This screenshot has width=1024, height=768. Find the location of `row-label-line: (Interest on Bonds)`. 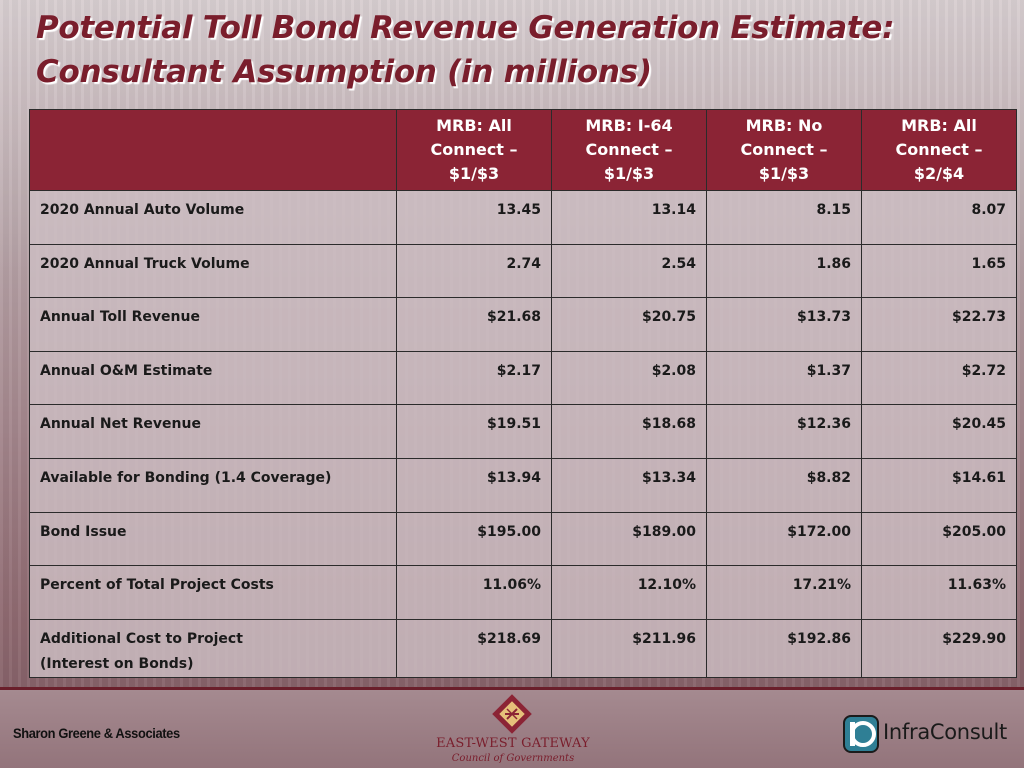

row-label-line: (Interest on Bonds) is located at coordinates (117, 663).